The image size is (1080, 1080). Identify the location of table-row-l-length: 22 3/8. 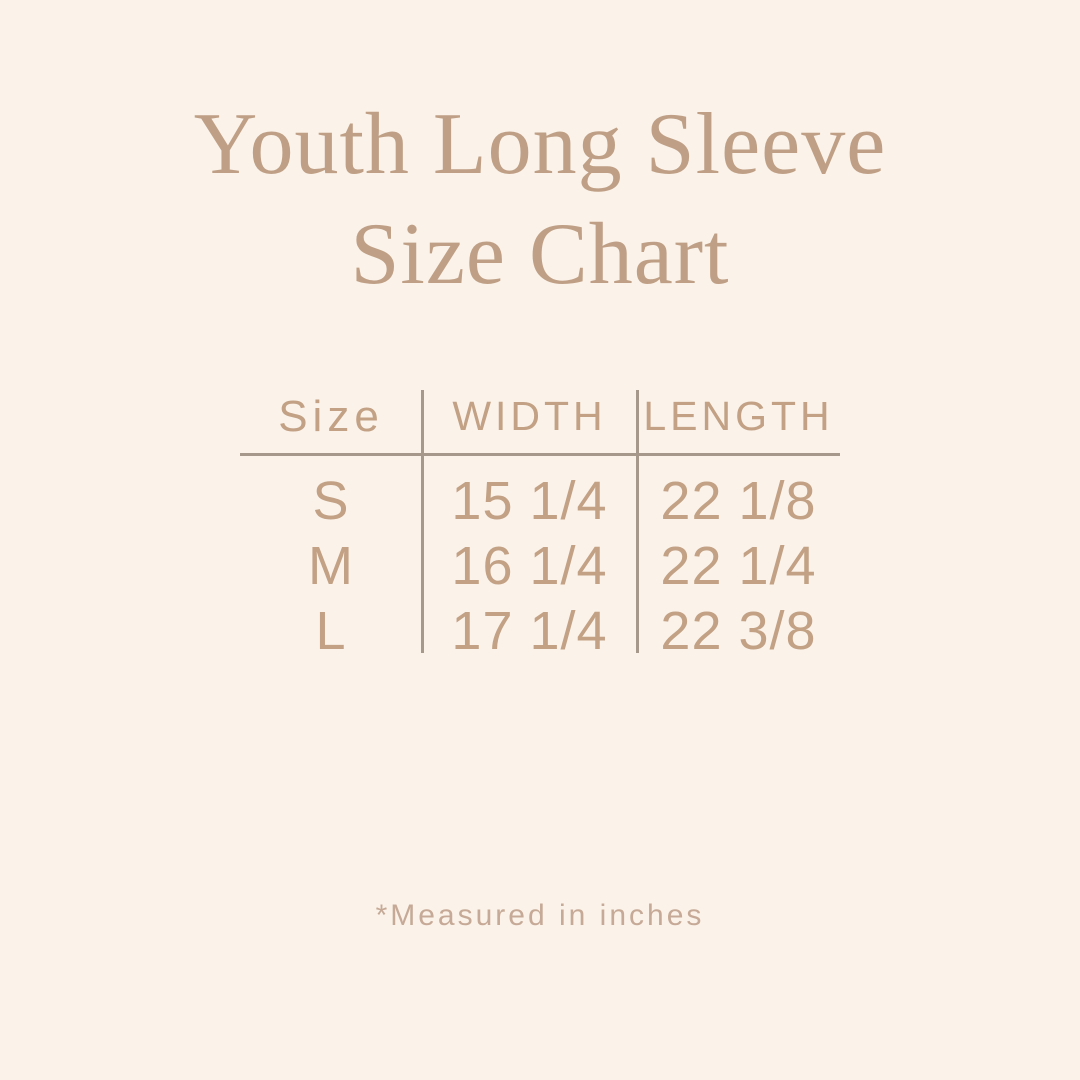
(738, 630).